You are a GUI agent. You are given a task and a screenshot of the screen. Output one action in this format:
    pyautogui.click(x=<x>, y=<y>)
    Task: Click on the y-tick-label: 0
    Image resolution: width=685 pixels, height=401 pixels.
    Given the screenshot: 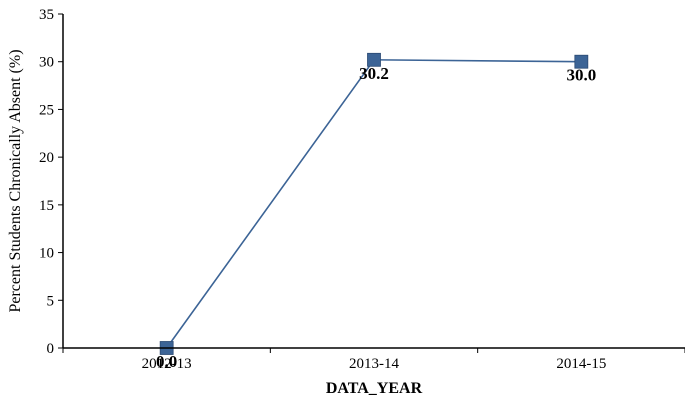 What is the action you would take?
    pyautogui.click(x=51, y=349)
    